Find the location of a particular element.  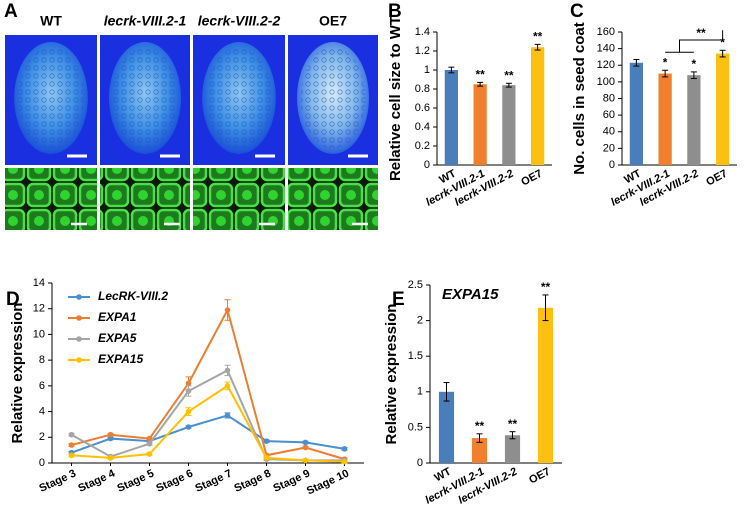

legend-label: EXPA5 is located at coordinates (117, 338).